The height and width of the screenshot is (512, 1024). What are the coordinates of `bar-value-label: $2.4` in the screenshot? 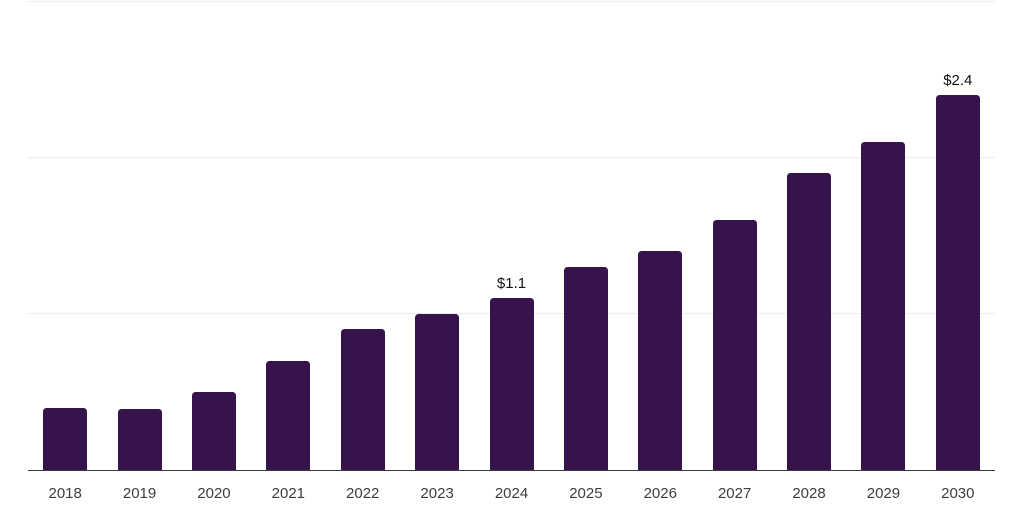 It's located at (958, 80).